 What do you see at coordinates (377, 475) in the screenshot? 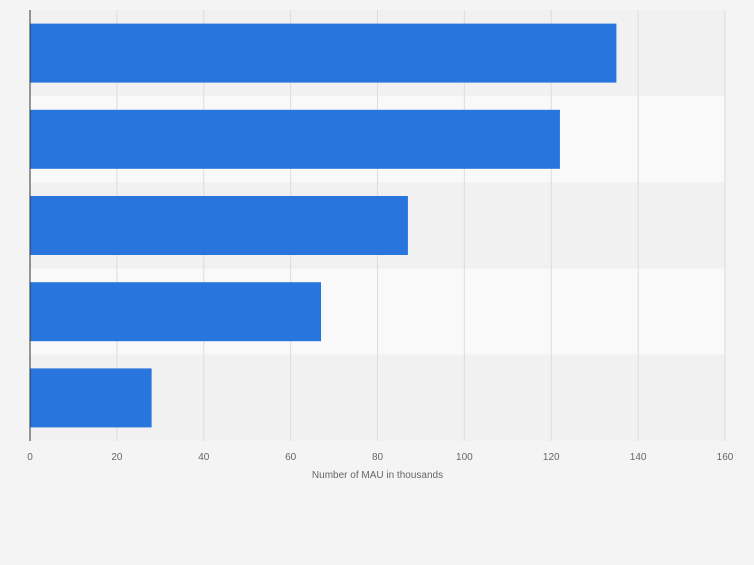
I see `x-axis-title: Number of MAU in thousands` at bounding box center [377, 475].